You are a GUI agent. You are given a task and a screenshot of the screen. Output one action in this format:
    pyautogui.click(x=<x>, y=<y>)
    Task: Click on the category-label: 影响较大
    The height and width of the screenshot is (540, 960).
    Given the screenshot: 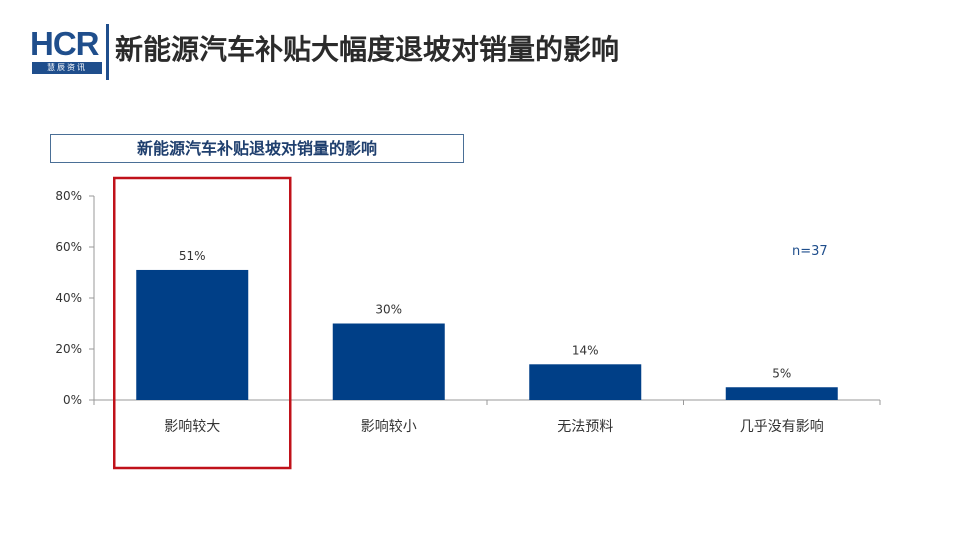 What is the action you would take?
    pyautogui.click(x=192, y=427)
    